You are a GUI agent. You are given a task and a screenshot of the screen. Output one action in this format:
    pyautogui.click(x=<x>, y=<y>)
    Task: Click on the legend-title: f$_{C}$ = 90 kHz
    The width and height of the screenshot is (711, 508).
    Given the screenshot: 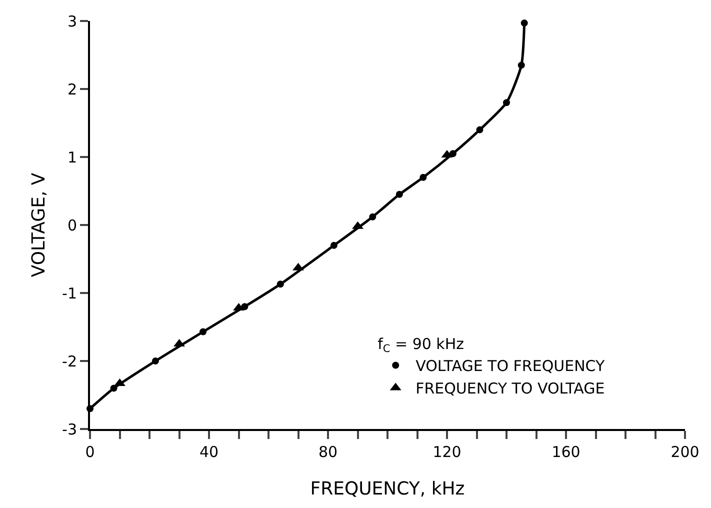 What is the action you would take?
    pyautogui.click(x=421, y=345)
    